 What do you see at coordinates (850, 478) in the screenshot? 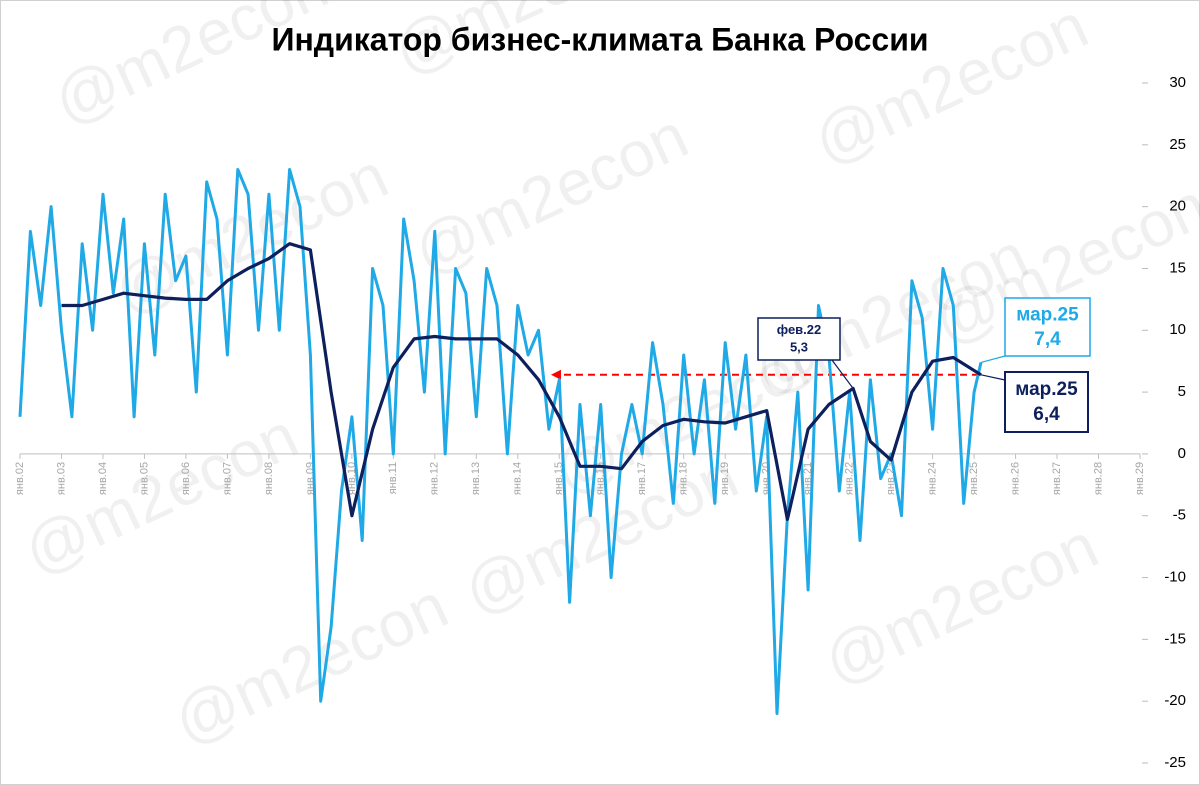
I see `x-tick-label: янв.22` at bounding box center [850, 478].